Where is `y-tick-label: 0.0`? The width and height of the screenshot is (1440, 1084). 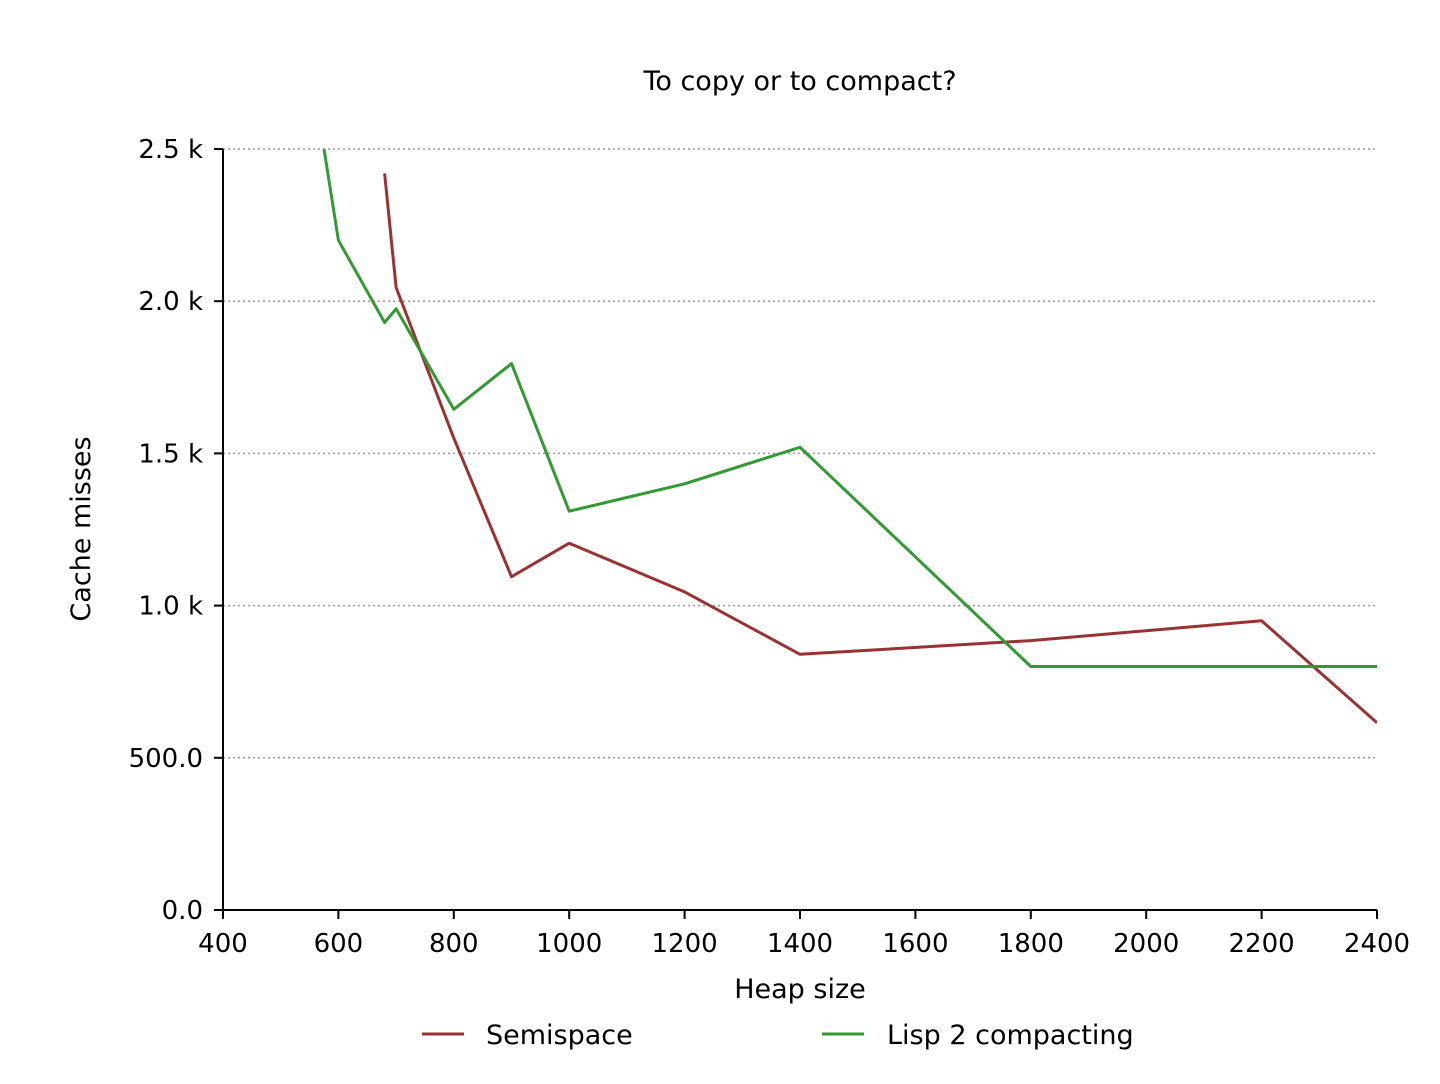 y-tick-label: 0.0 is located at coordinates (182, 911).